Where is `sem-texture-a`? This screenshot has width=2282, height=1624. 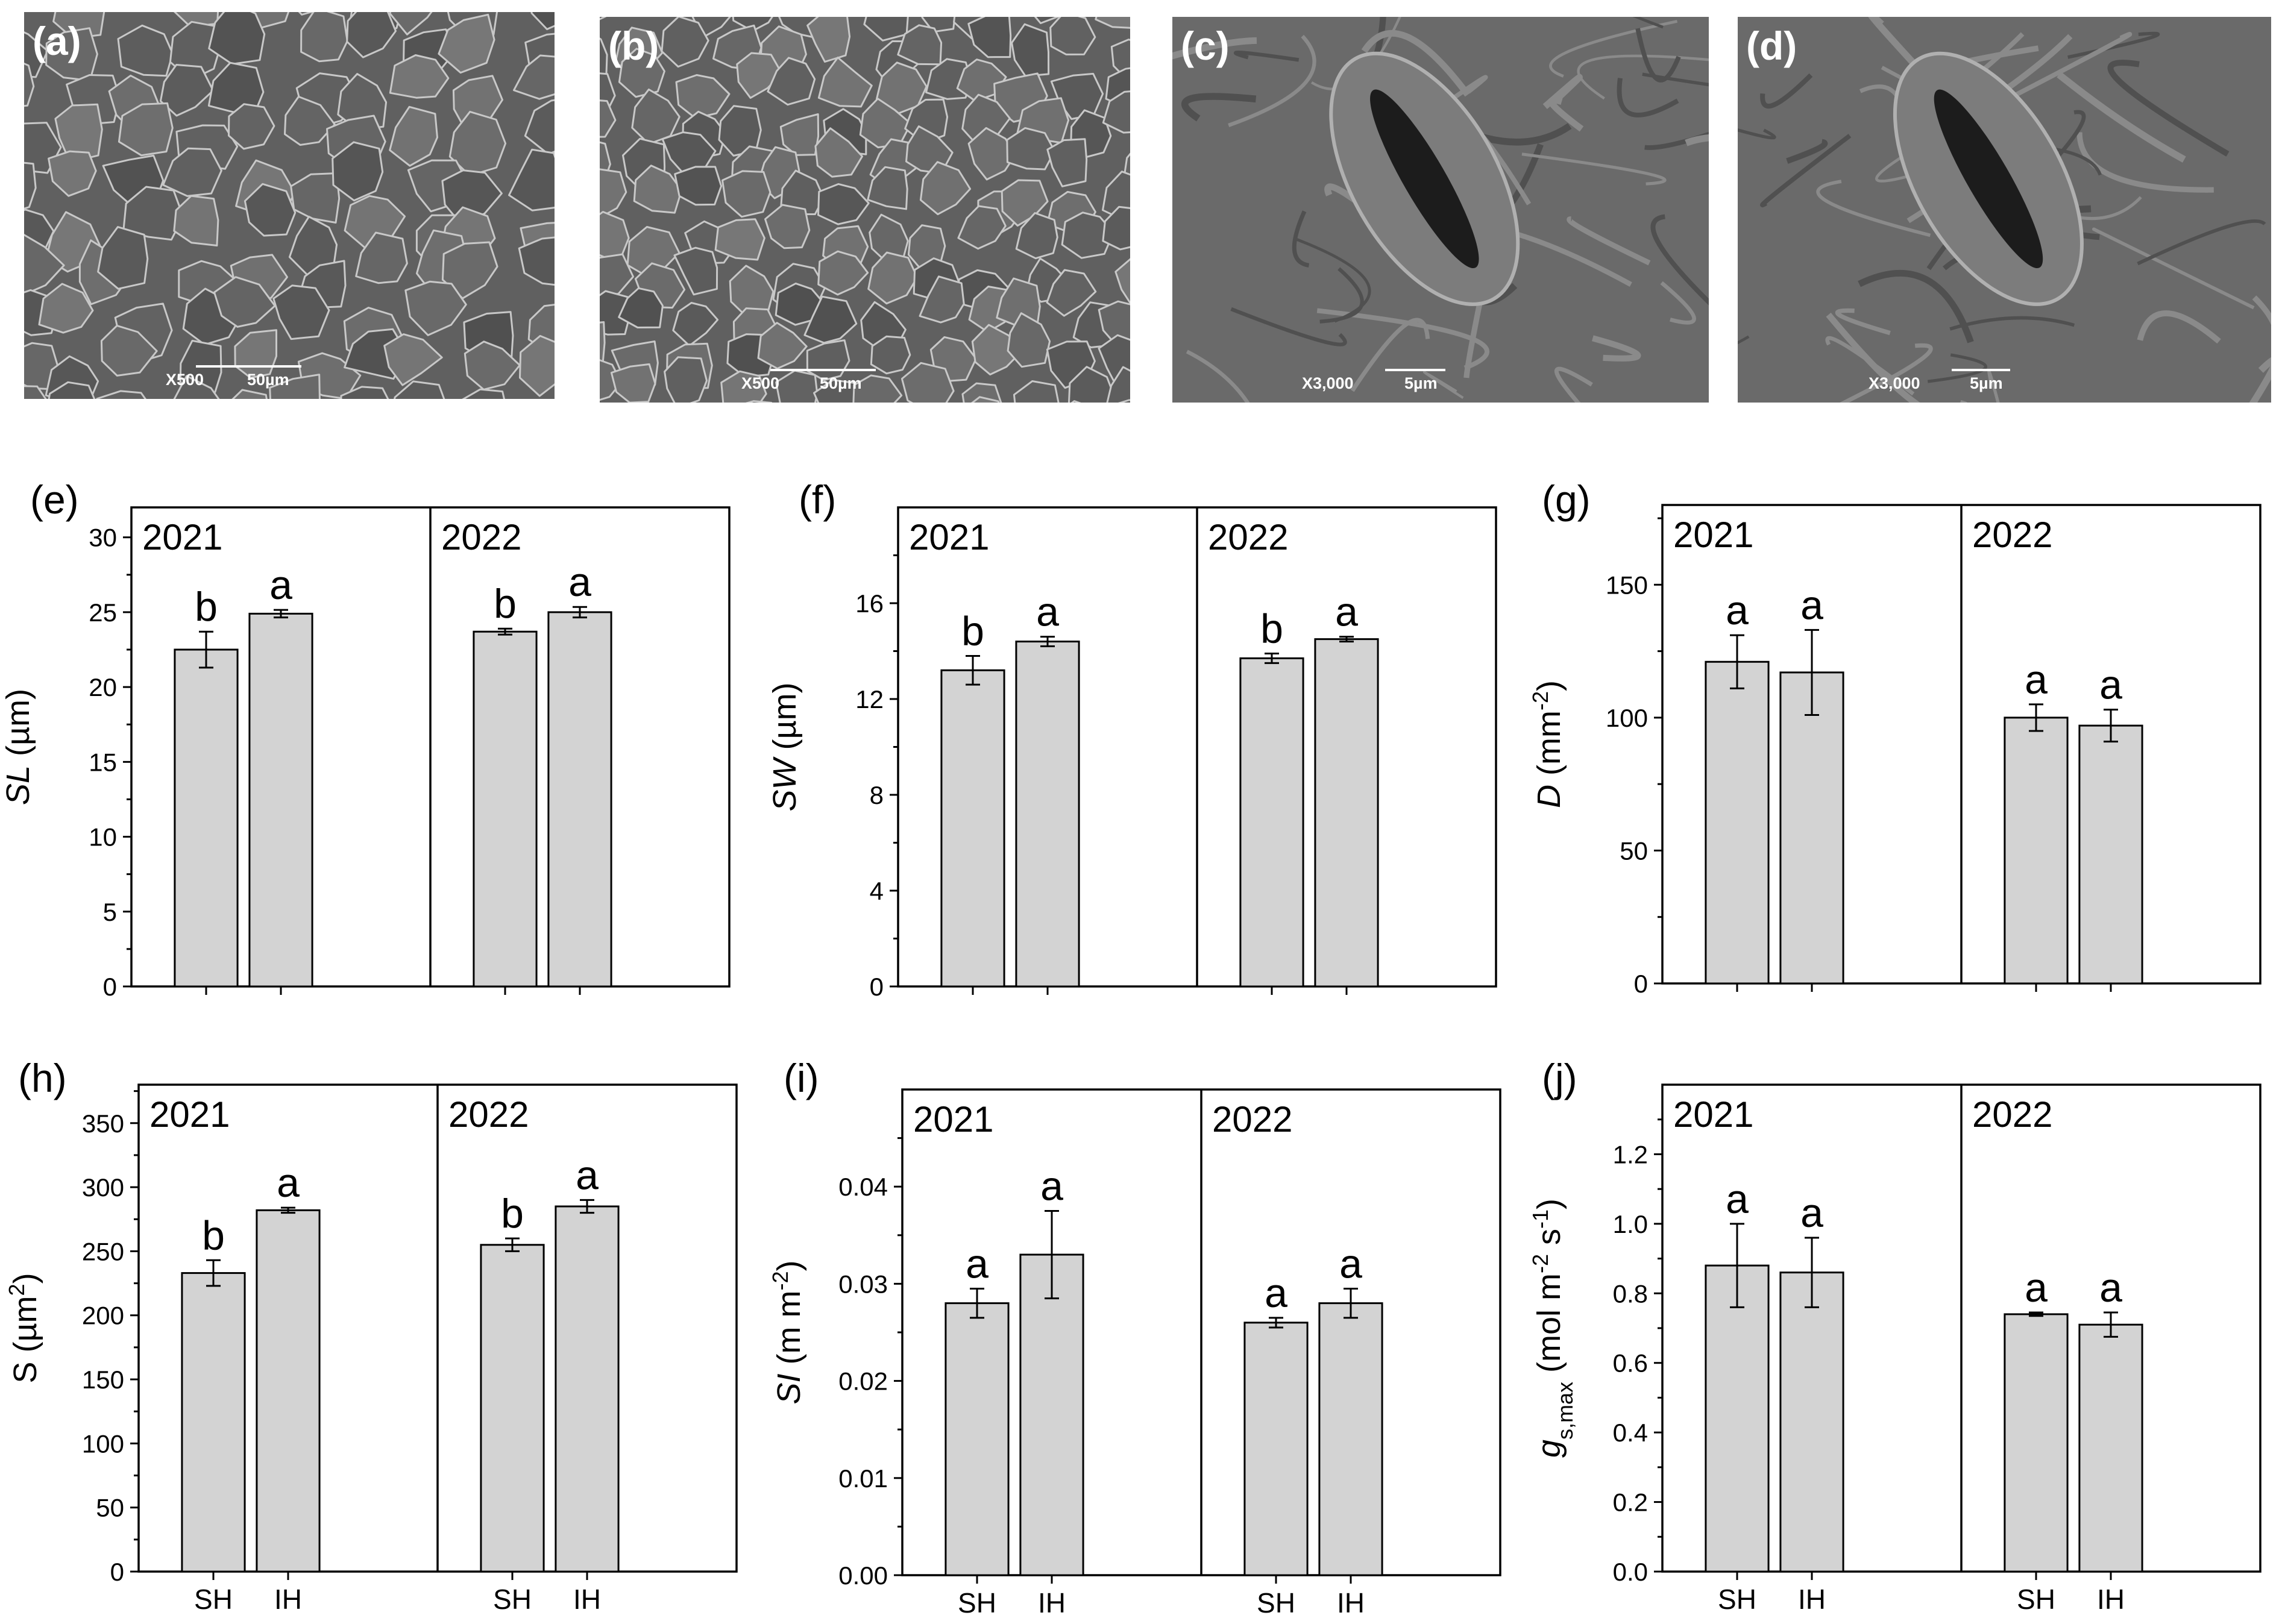 sem-texture-a is located at coordinates (289, 205).